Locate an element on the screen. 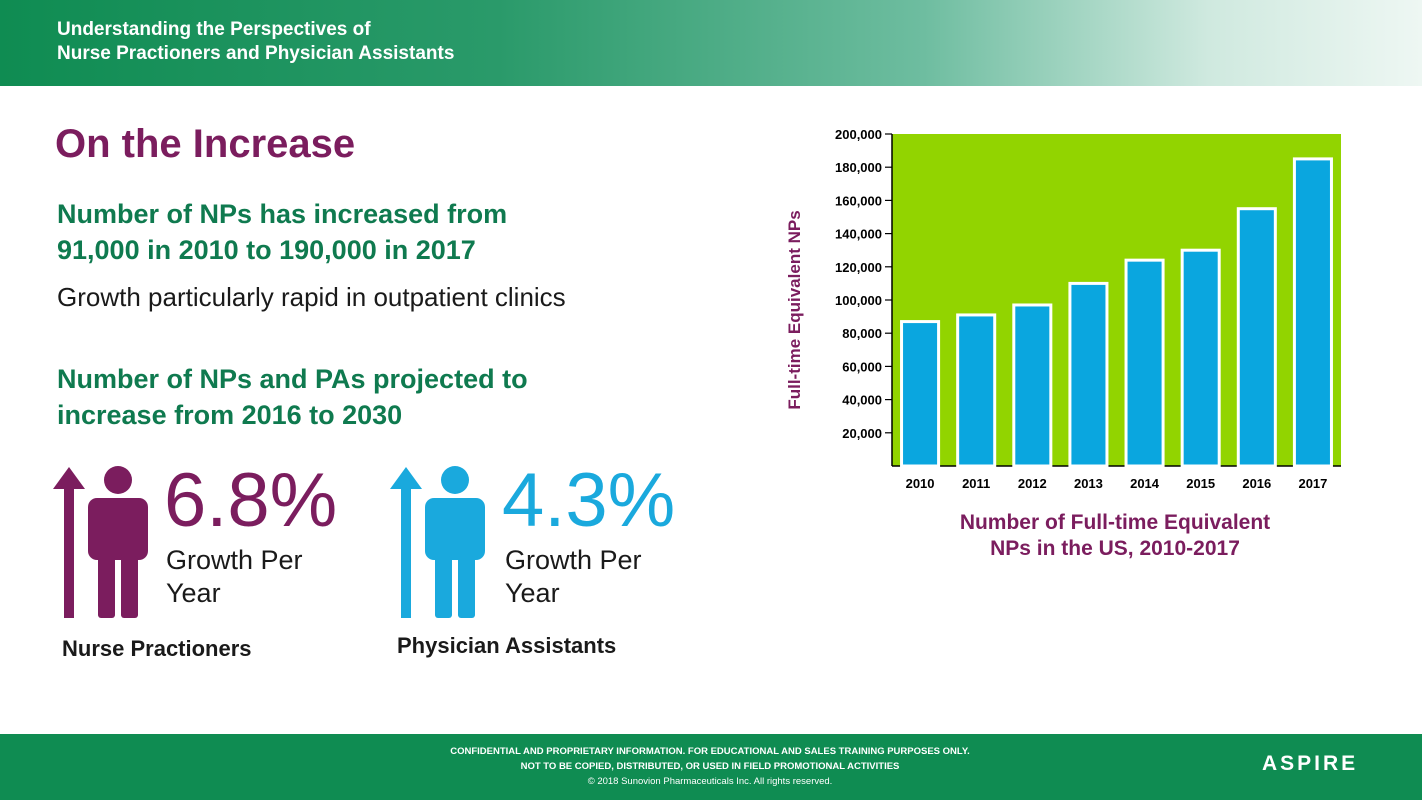 The width and height of the screenshot is (1422, 800). bar-2010 is located at coordinates (920, 394).